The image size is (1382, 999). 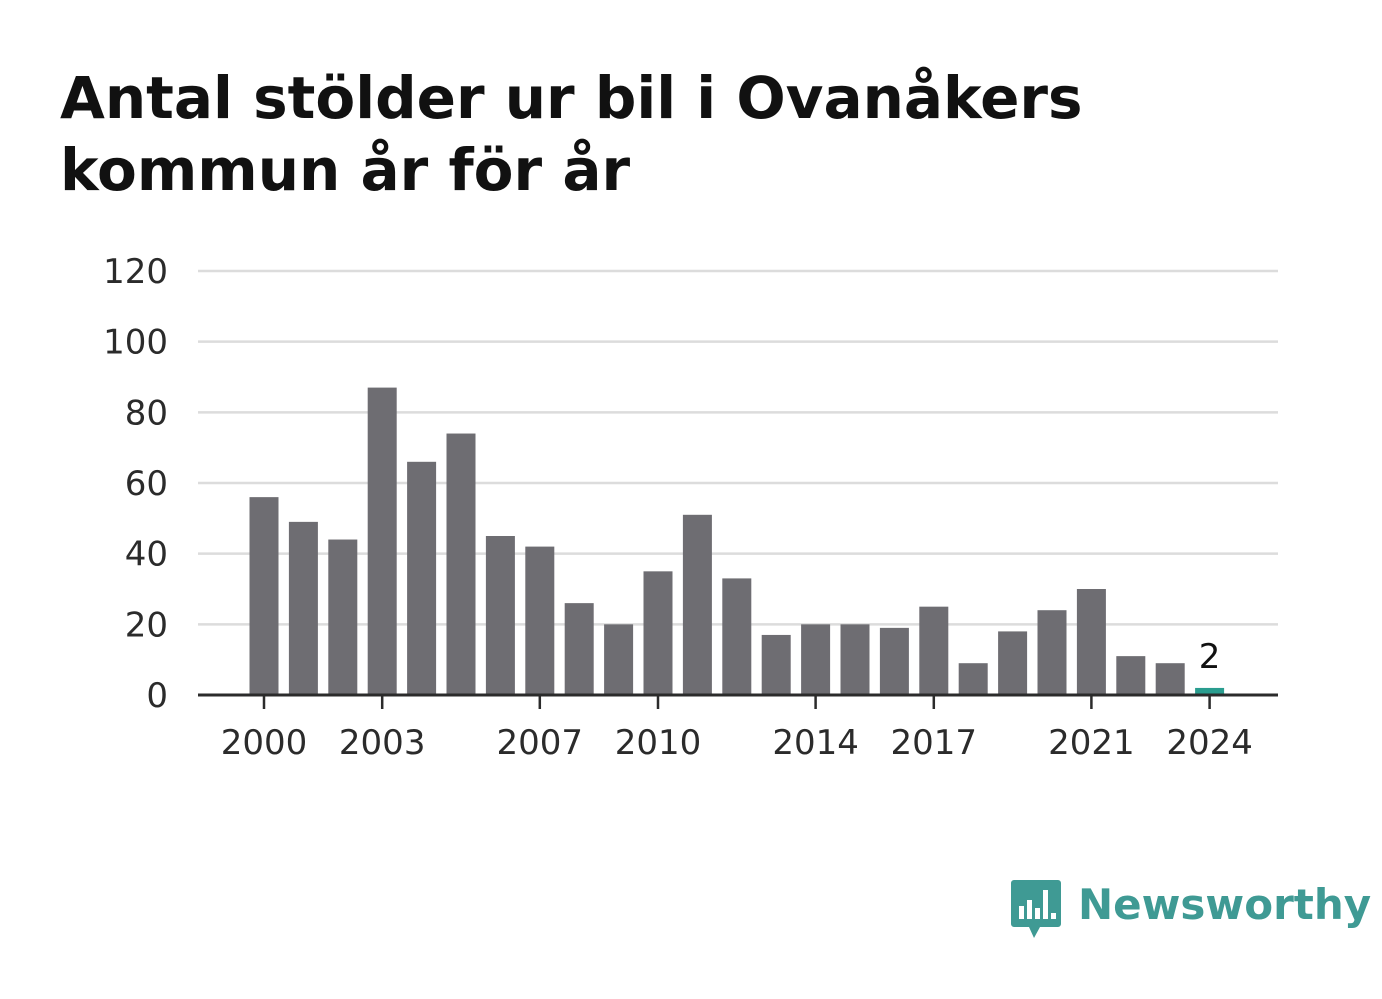 I want to click on y-tick-label: 60, so click(x=146, y=484).